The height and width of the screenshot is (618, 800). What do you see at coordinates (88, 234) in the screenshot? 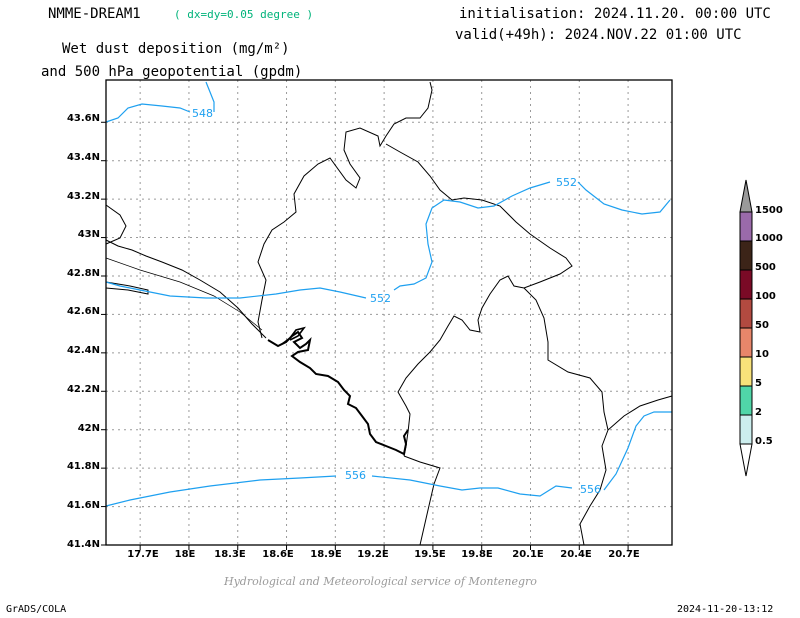
I see `lat-label: 43N` at bounding box center [88, 234].